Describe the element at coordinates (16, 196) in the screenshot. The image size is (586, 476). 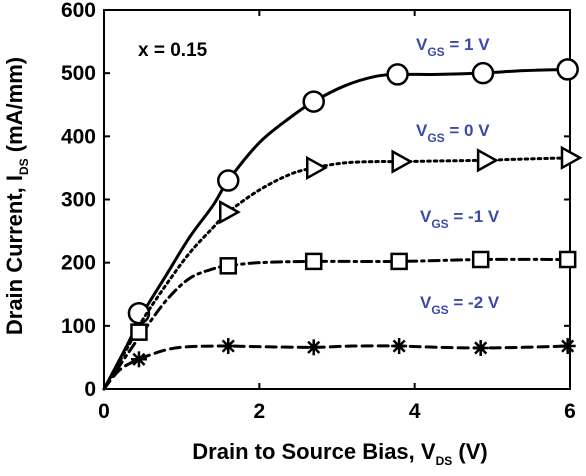
I see `y-axis-title: Drain Current, IDS (mA/mm)` at that location.